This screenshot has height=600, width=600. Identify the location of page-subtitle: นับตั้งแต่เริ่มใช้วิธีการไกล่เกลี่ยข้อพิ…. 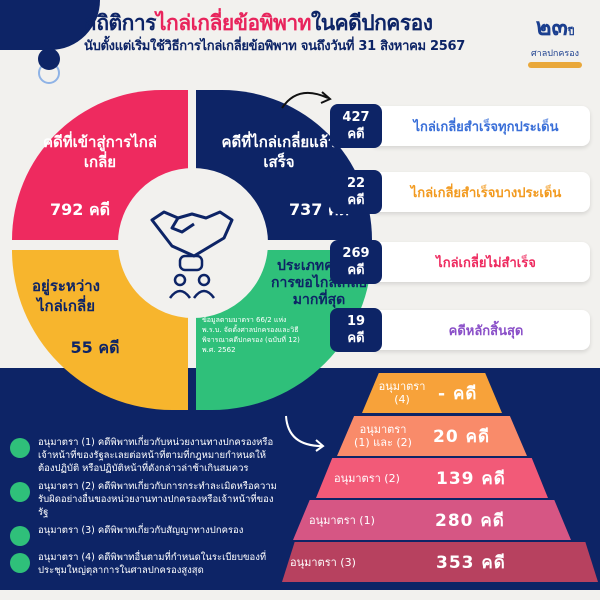
(274, 46).